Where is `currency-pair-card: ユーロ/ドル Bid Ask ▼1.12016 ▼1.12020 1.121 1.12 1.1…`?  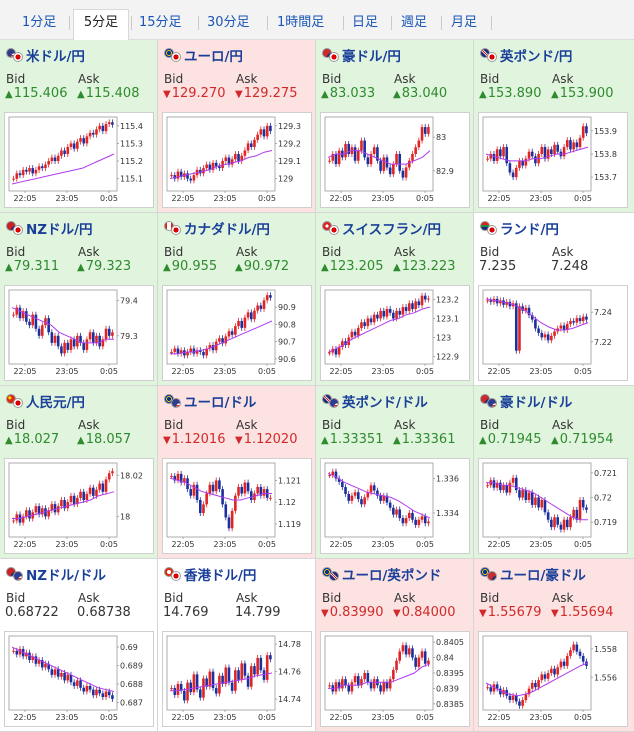 currency-pair-card: ユーロ/ドル Bid Ask ▼1.12016 ▼1.12020 1.121 1.12 1.1… is located at coordinates (237, 472).